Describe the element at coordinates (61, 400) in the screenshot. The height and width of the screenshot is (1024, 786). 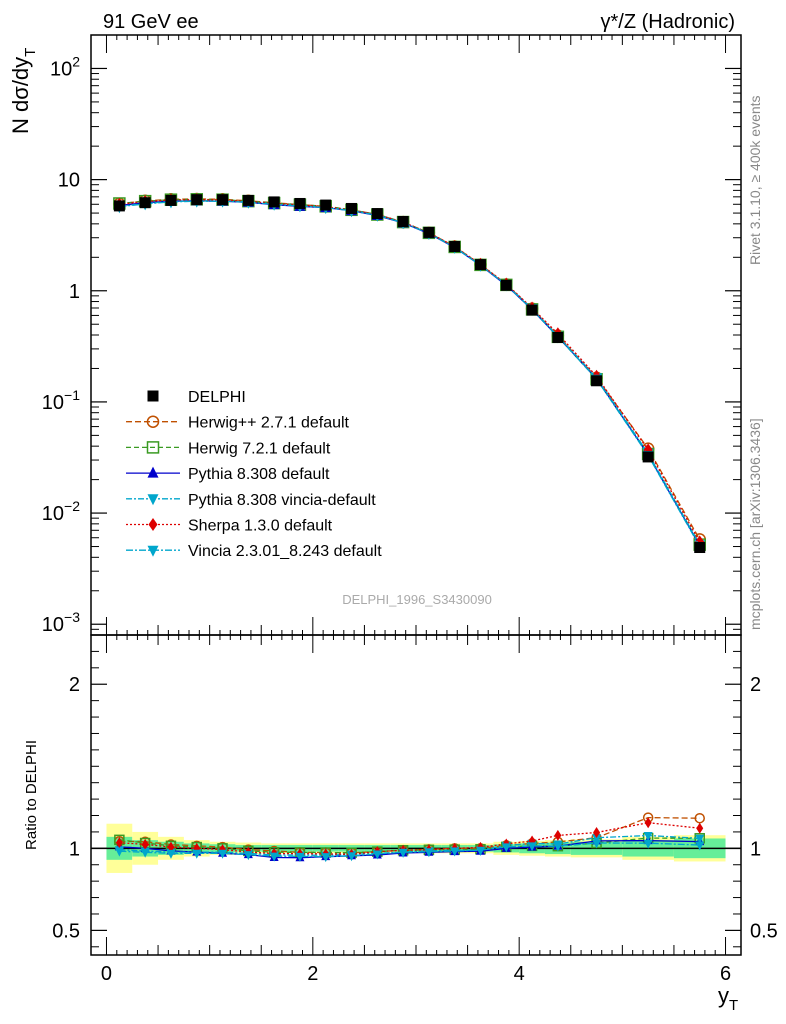
I see `y-tick-label: 10⁻¹` at that location.